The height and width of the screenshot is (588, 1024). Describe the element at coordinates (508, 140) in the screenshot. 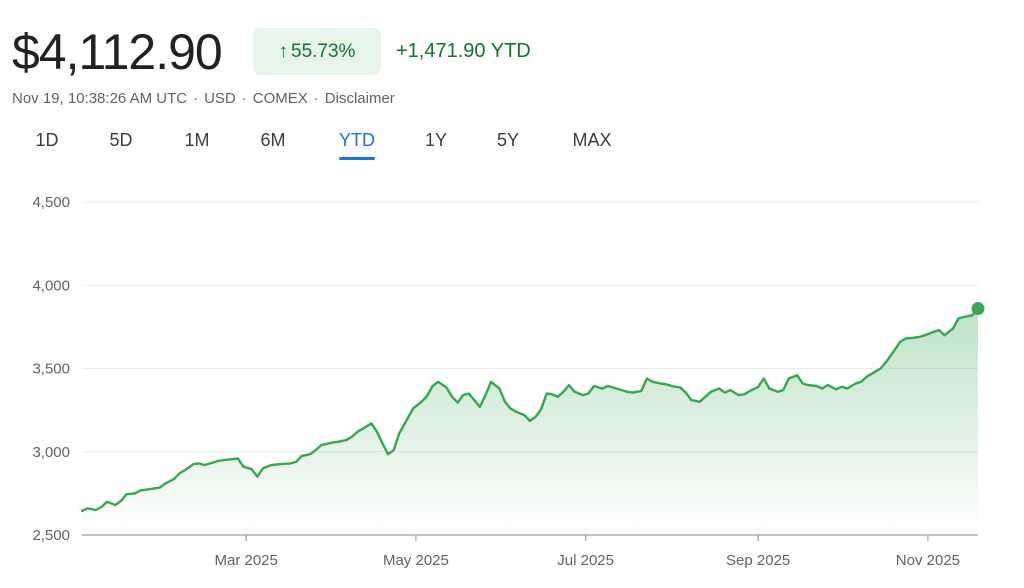

I see `tab-5y: 5Y` at that location.